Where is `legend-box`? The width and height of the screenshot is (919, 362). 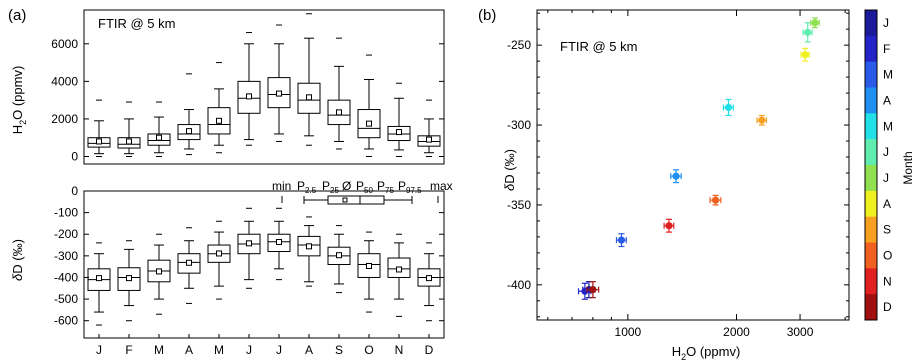
legend-box is located at coordinates (356, 200).